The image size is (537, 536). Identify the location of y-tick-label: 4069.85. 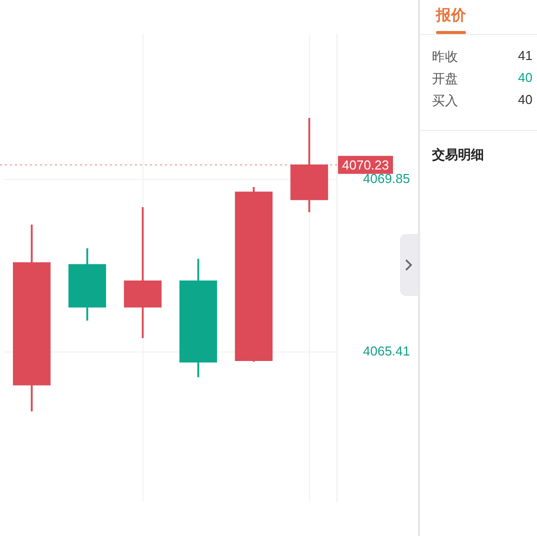
(386, 178).